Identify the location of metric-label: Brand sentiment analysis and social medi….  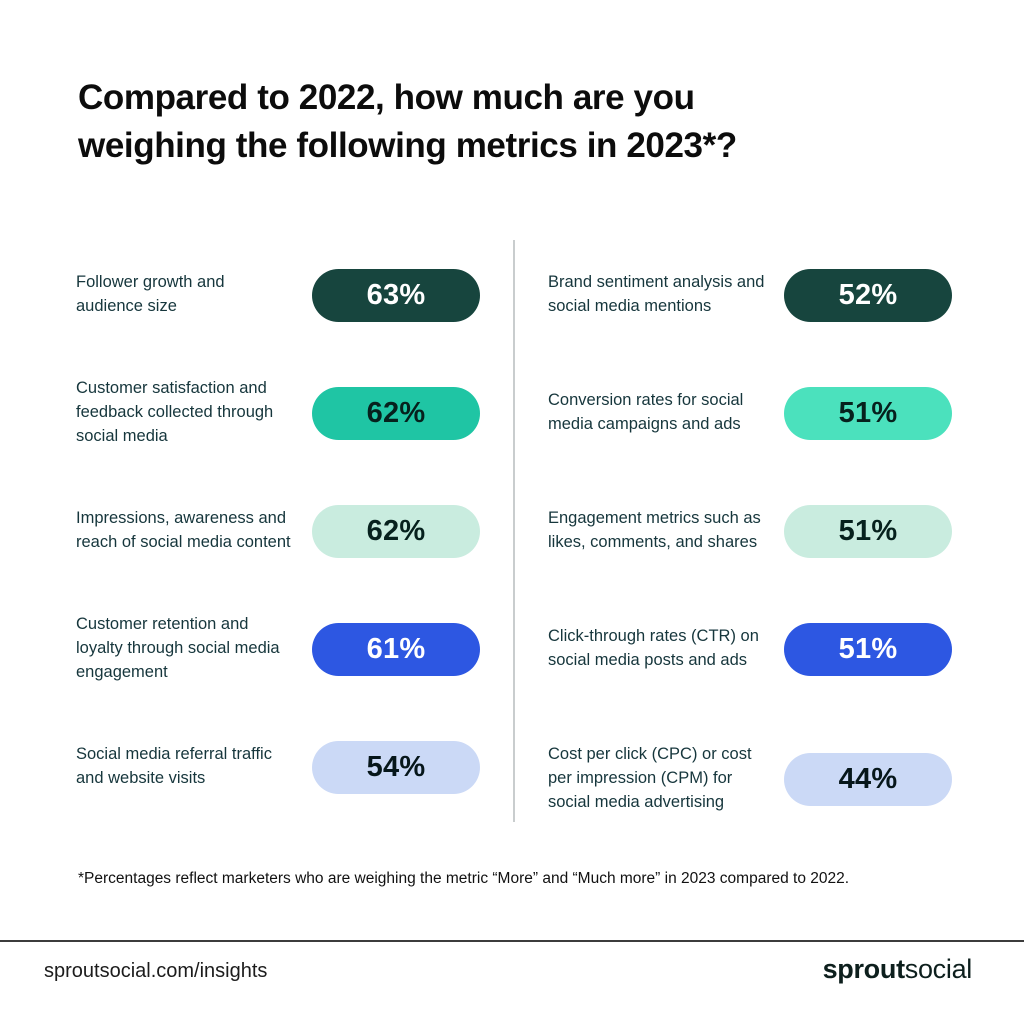
(656, 294).